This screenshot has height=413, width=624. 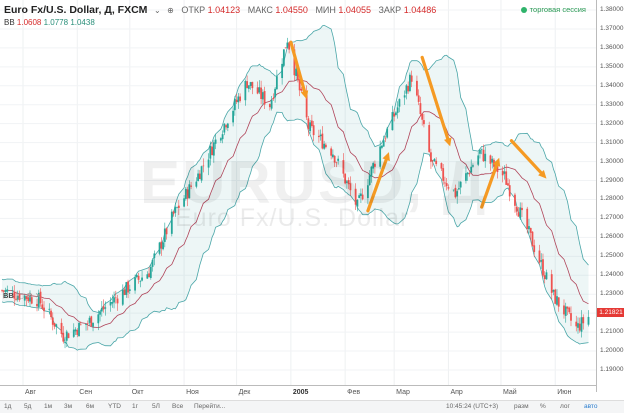 I want to click on price-tick: 1.29000, so click(x=612, y=180).